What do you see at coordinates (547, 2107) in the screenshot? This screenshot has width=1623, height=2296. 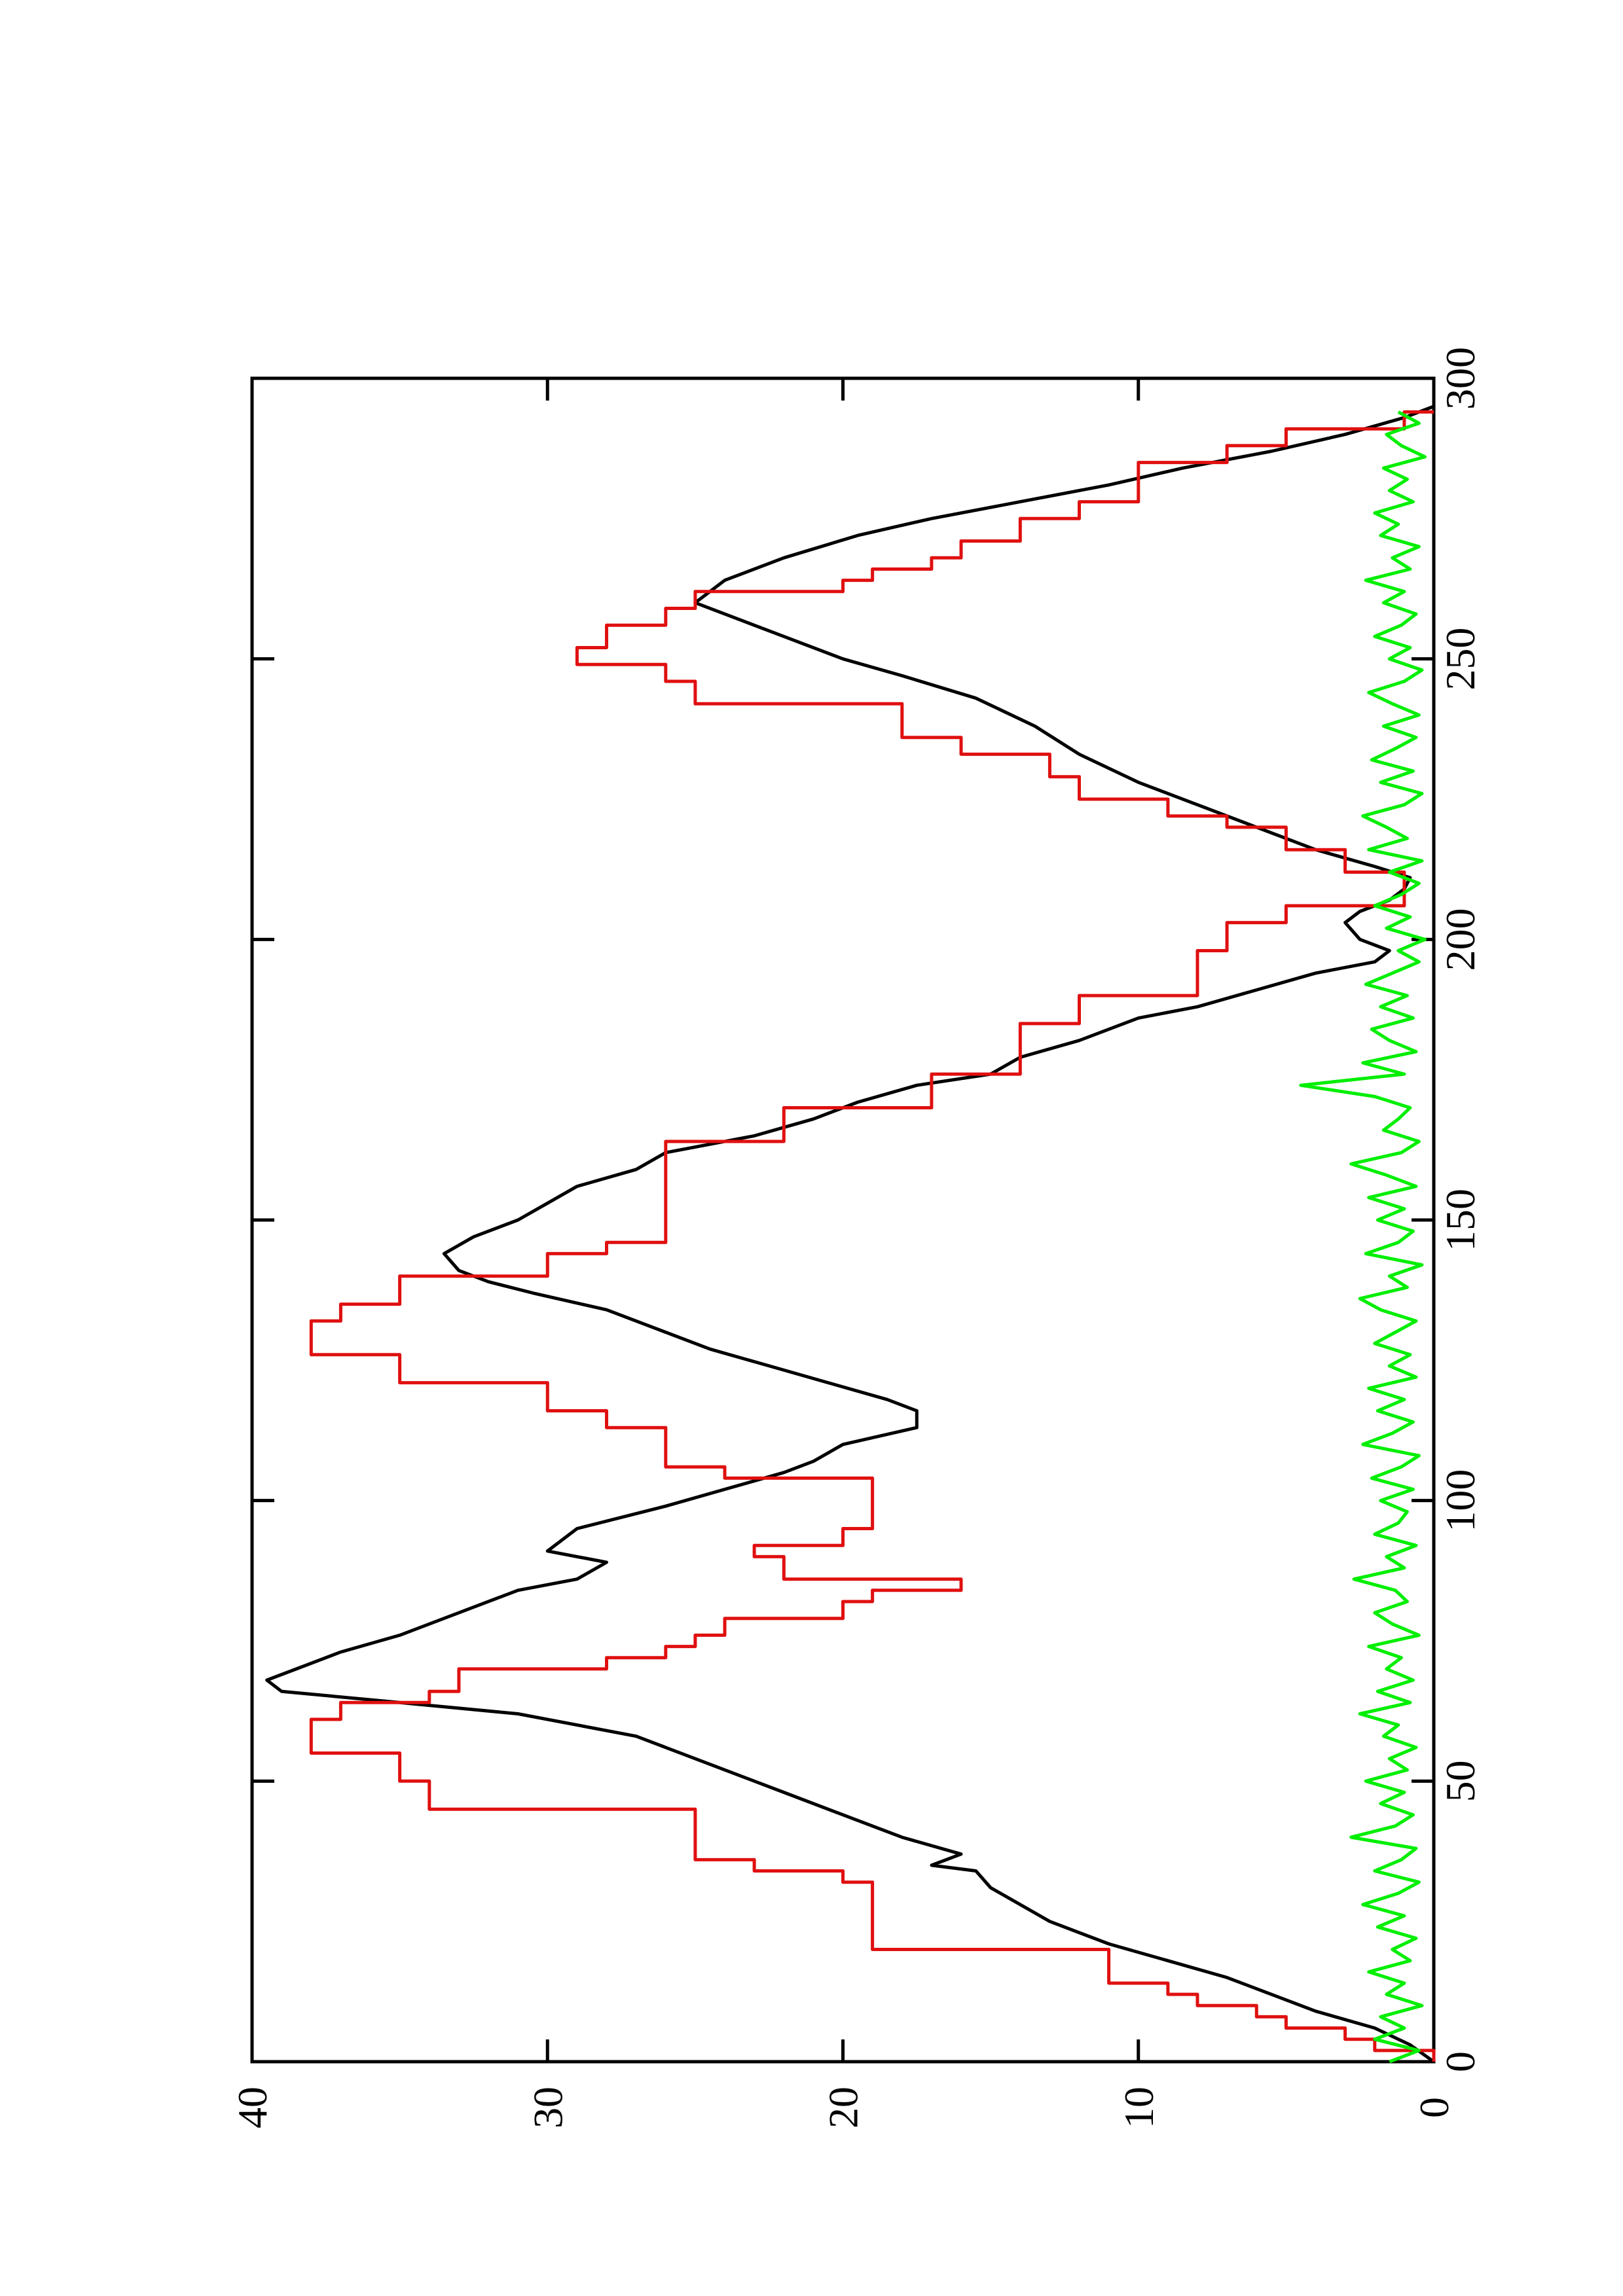 I see `y-tick-label: 30` at bounding box center [547, 2107].